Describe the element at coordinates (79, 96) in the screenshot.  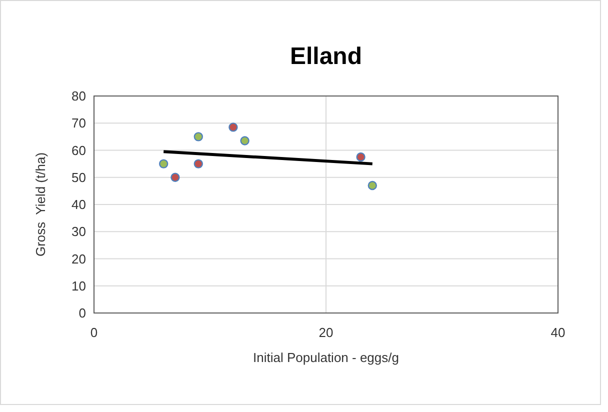
I see `y-tick-label: 80` at that location.